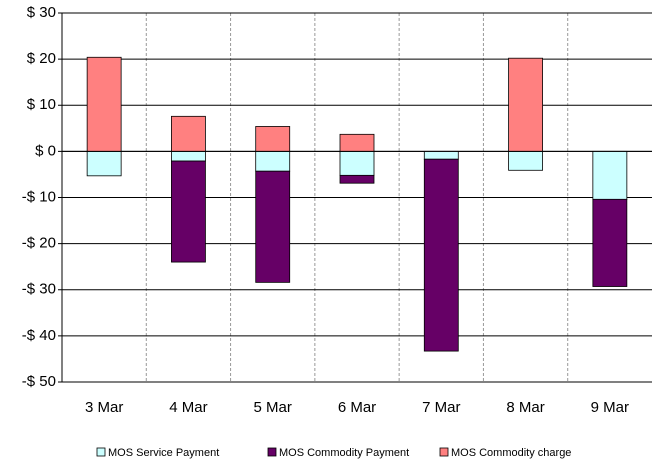 Image resolution: width=653 pixels, height=466 pixels. Describe the element at coordinates (525, 407) in the screenshot. I see `x-tick-label: 8 Mar` at that location.